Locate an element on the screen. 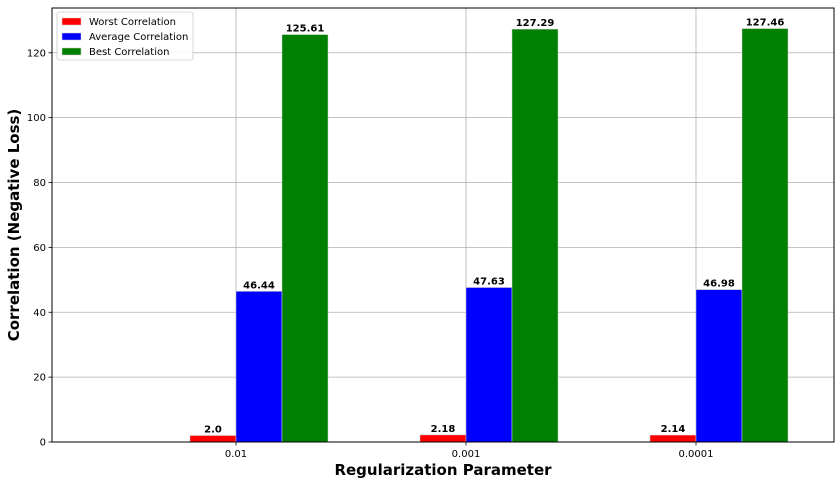  x-axis-title: Regularization Parameter is located at coordinates (443, 470).